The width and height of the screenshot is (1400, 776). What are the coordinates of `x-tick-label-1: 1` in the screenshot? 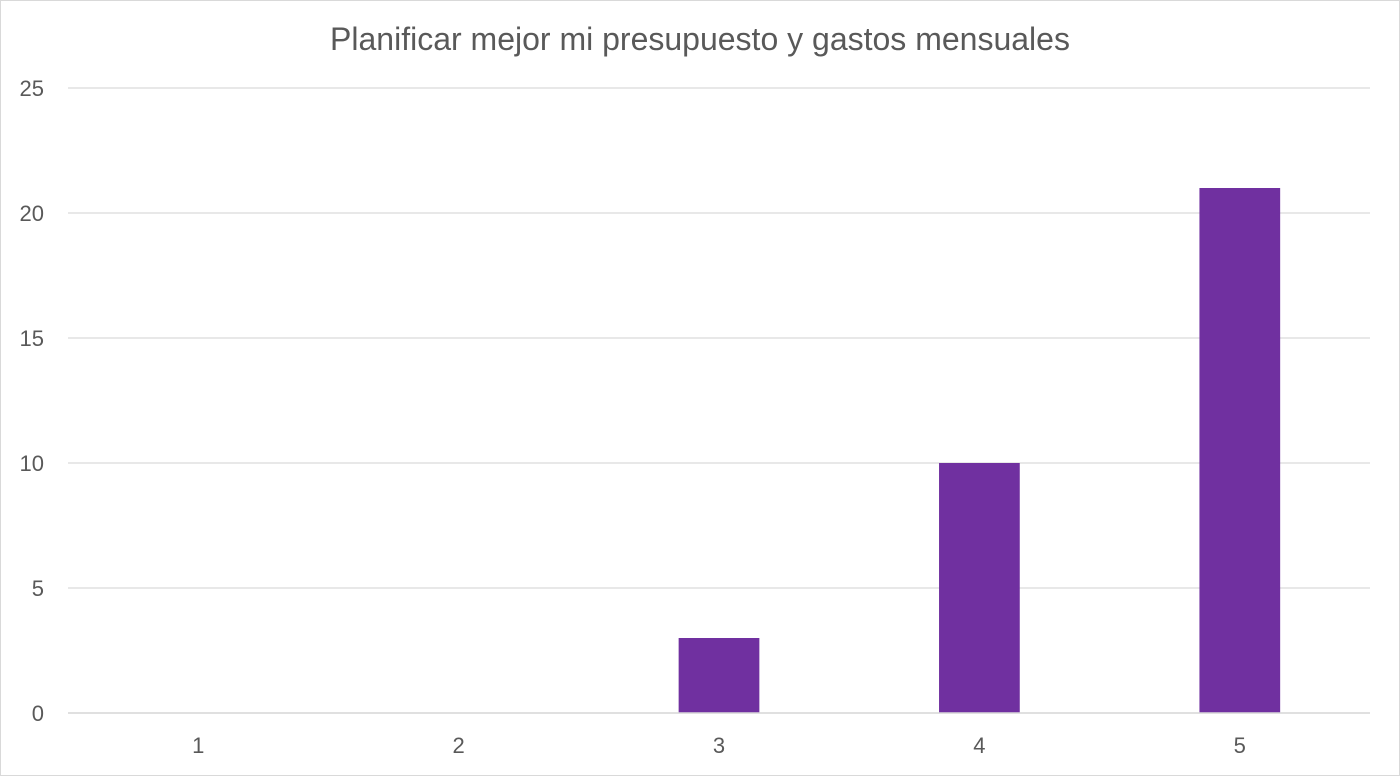 It's located at (198, 745).